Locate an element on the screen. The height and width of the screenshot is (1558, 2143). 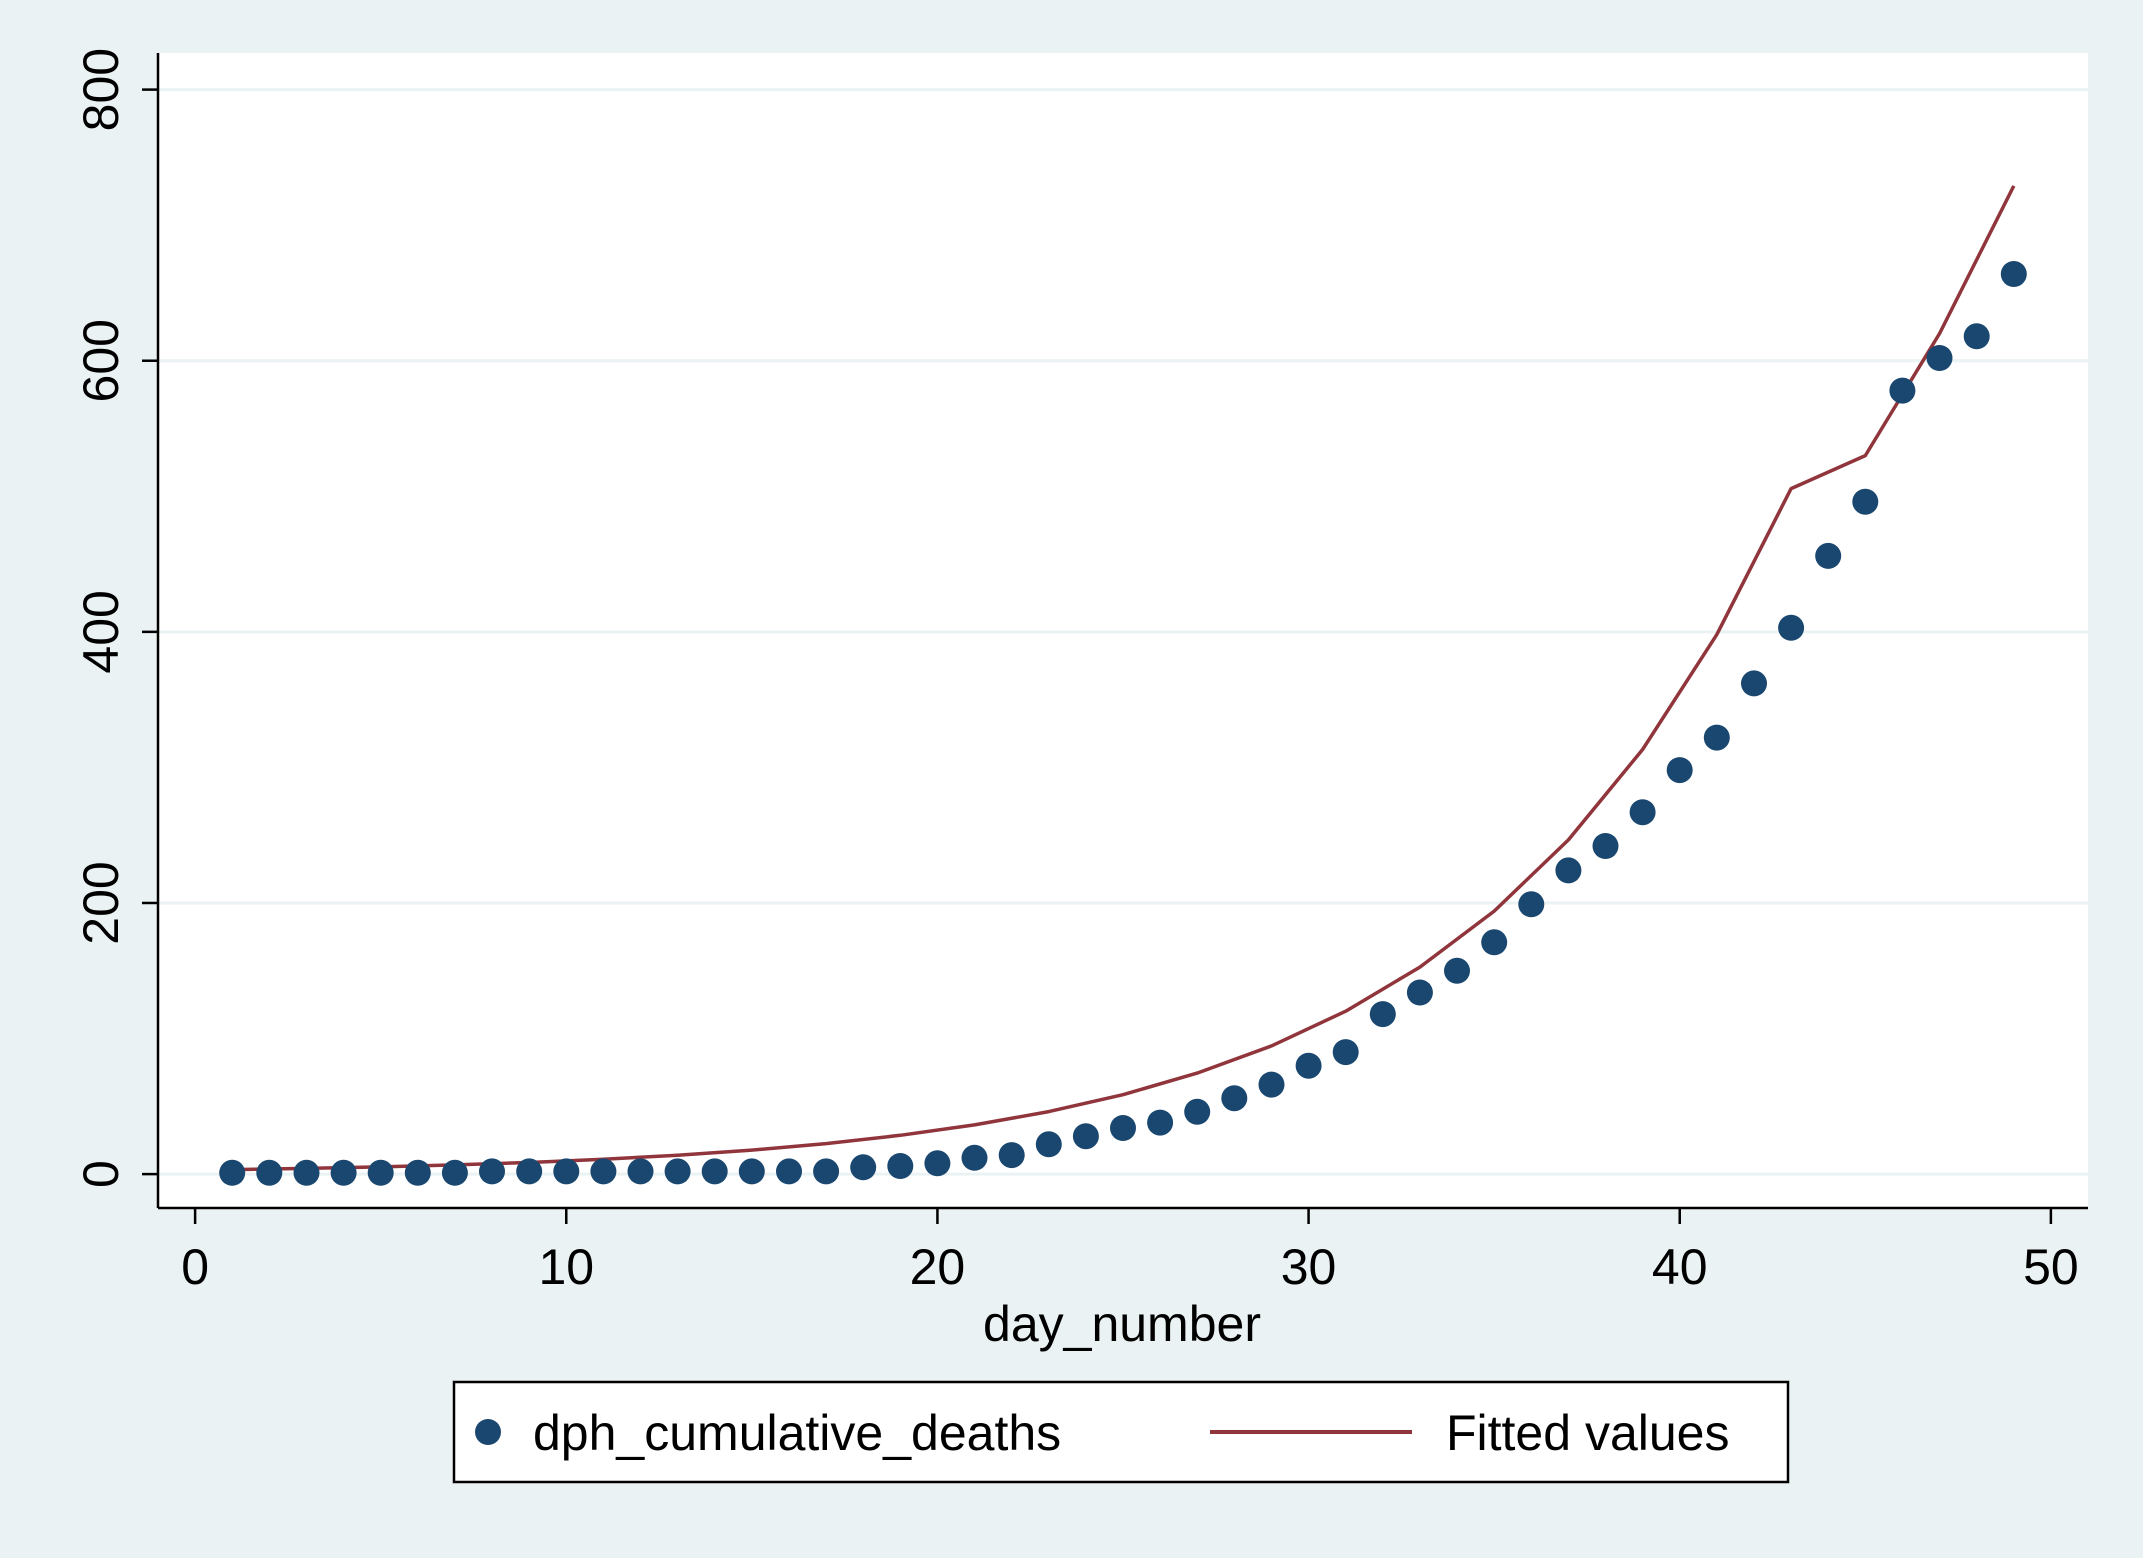
y-tick-label-0: 0 is located at coordinates (101, 1174).